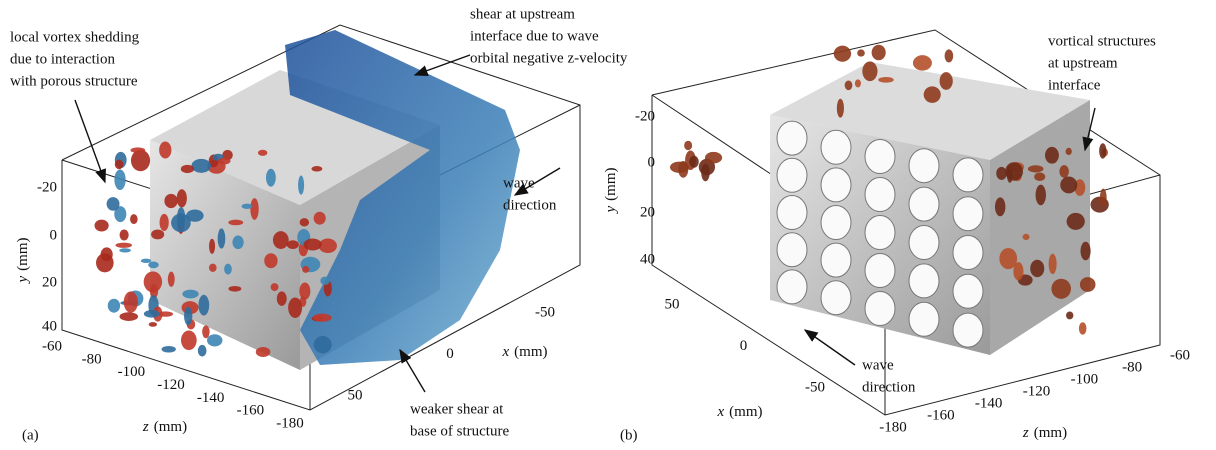  I want to click on z-tick-label: -160, so click(251, 411).